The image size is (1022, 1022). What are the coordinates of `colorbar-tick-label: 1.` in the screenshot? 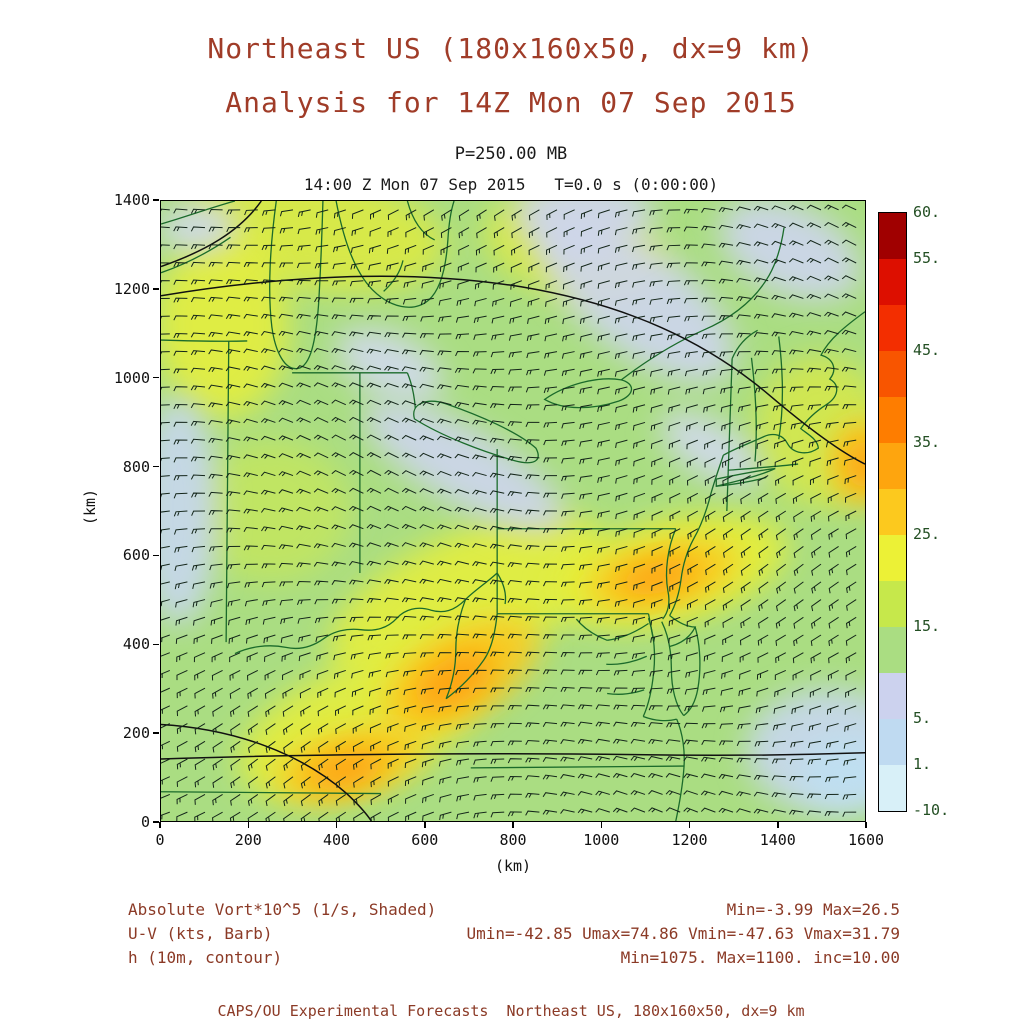 It's located at (922, 764).